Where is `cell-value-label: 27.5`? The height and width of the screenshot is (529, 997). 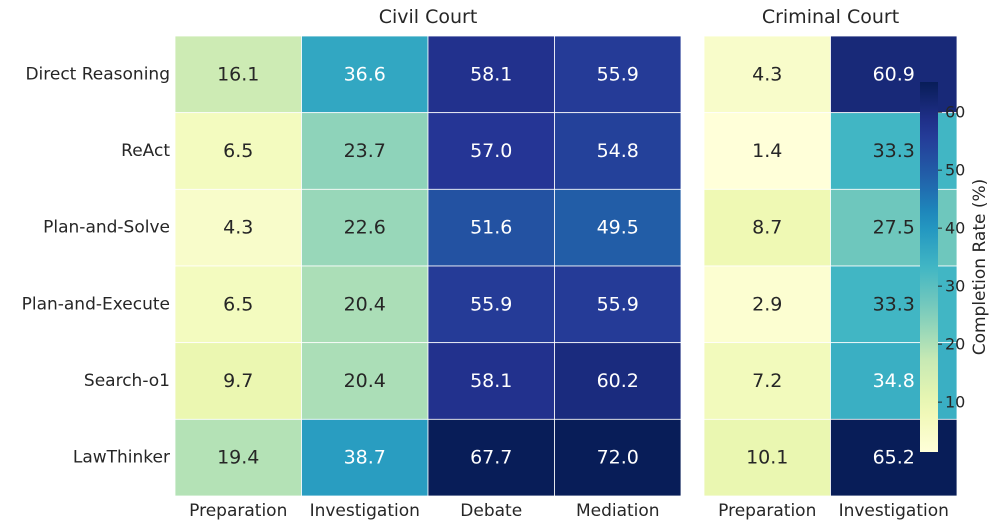 cell-value-label: 27.5 is located at coordinates (894, 228).